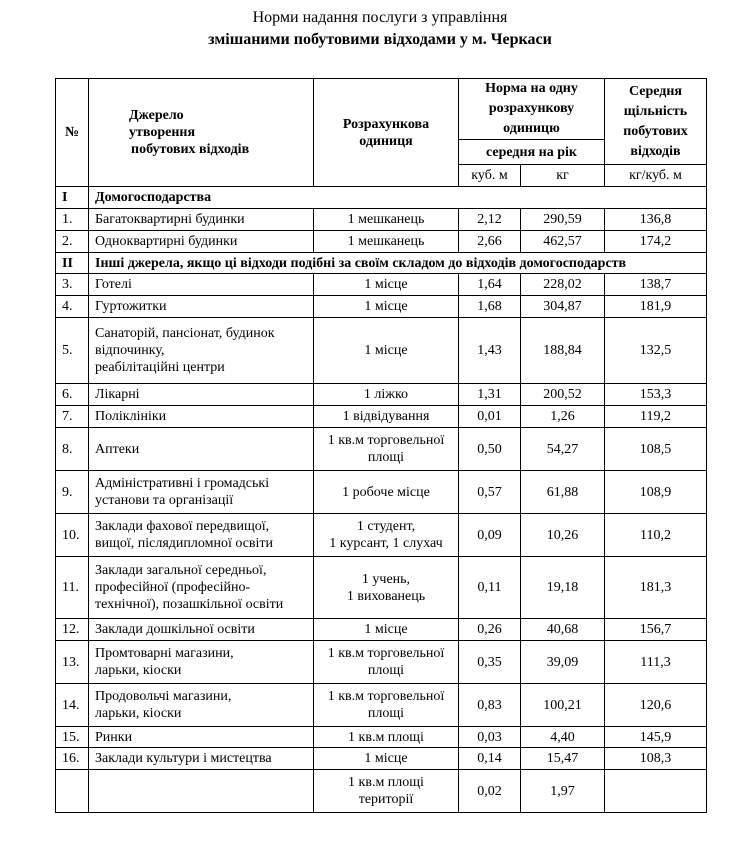 This screenshot has width=733, height=848. Describe the element at coordinates (381, 175) in the screenshot. I see `header-units-row: куб. м кг кг/куб. м` at that location.